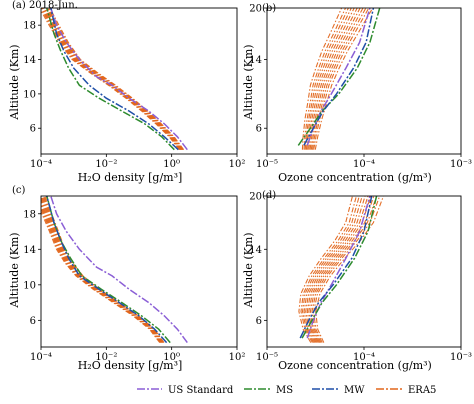 This screenshot has width=474, height=404. Describe the element at coordinates (422, 390) in the screenshot. I see `legend-label-era5: ERA5` at that location.